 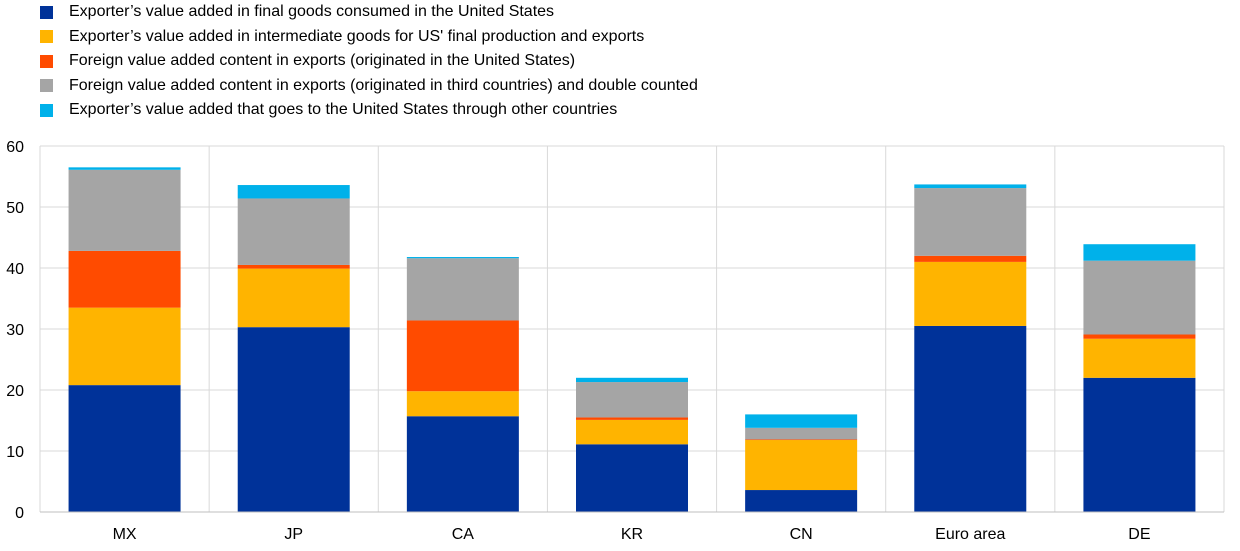 What do you see at coordinates (125, 534) in the screenshot?
I see `x-tick-label: MX` at bounding box center [125, 534].